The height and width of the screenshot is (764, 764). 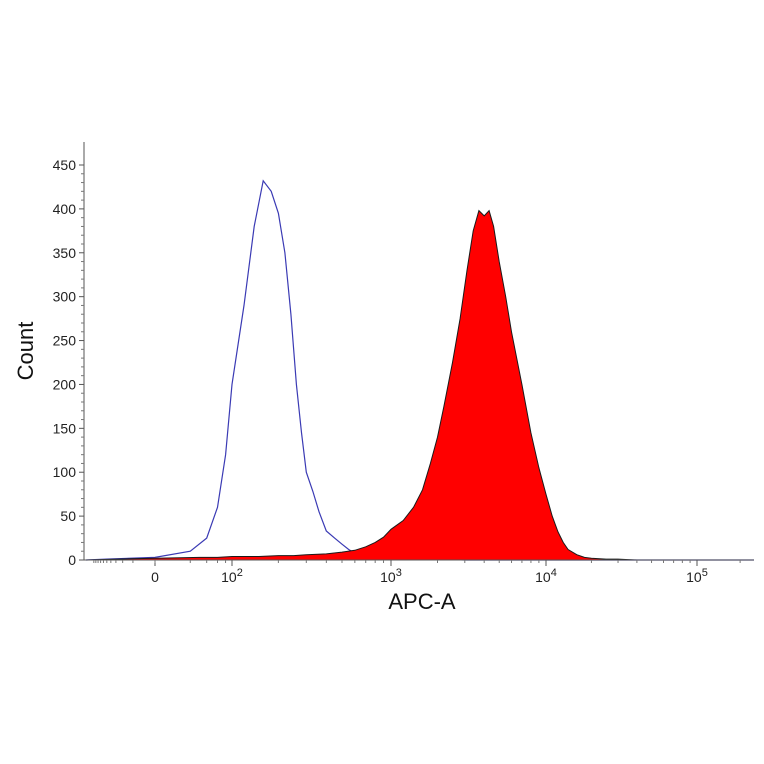 What do you see at coordinates (65, 384) in the screenshot?
I see `y-tick-label: 200` at bounding box center [65, 384].